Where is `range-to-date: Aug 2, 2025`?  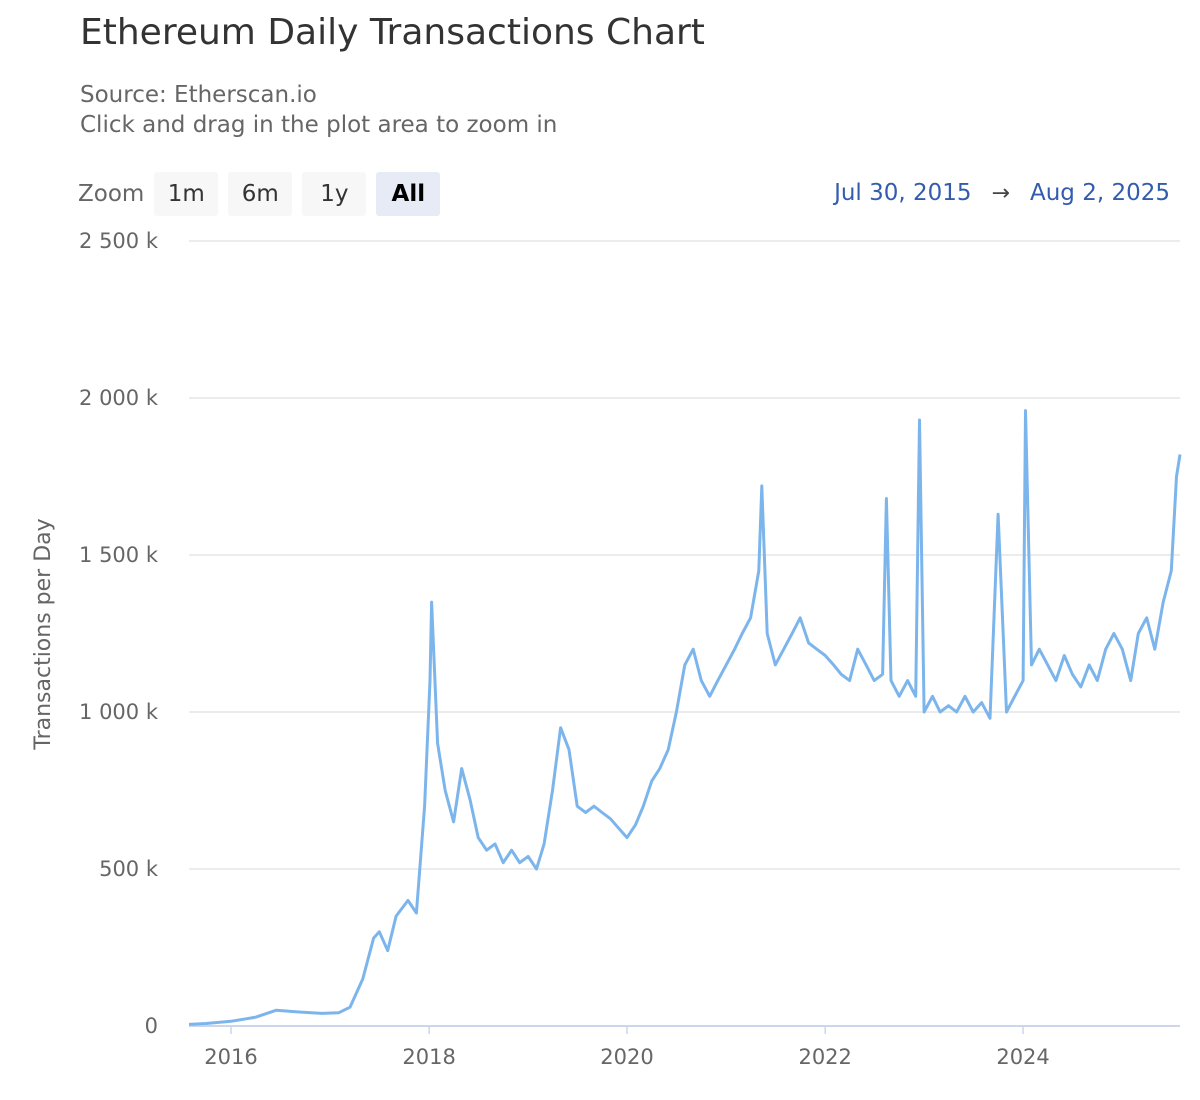 range-to-date: Aug 2, 2025 is located at coordinates (1099, 193).